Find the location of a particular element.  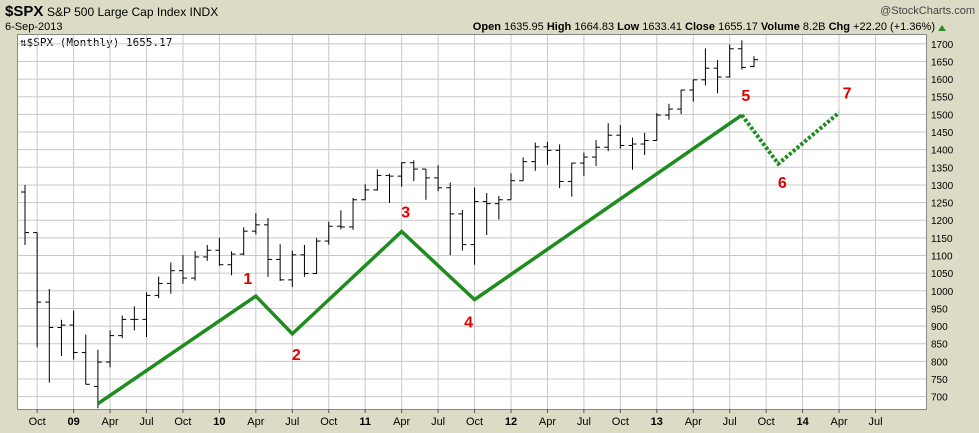

y-tick-label: 750 is located at coordinates (939, 380).